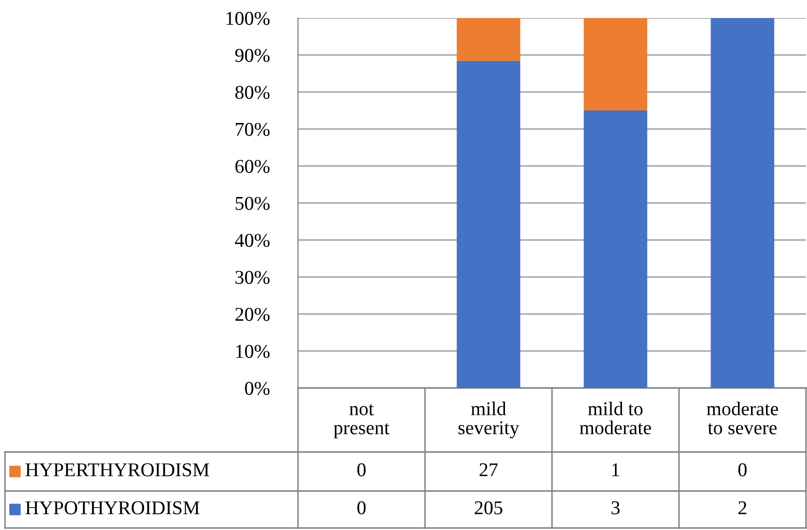 The width and height of the screenshot is (807, 530). Describe the element at coordinates (253, 203) in the screenshot. I see `y-tick-label: 50%` at that location.